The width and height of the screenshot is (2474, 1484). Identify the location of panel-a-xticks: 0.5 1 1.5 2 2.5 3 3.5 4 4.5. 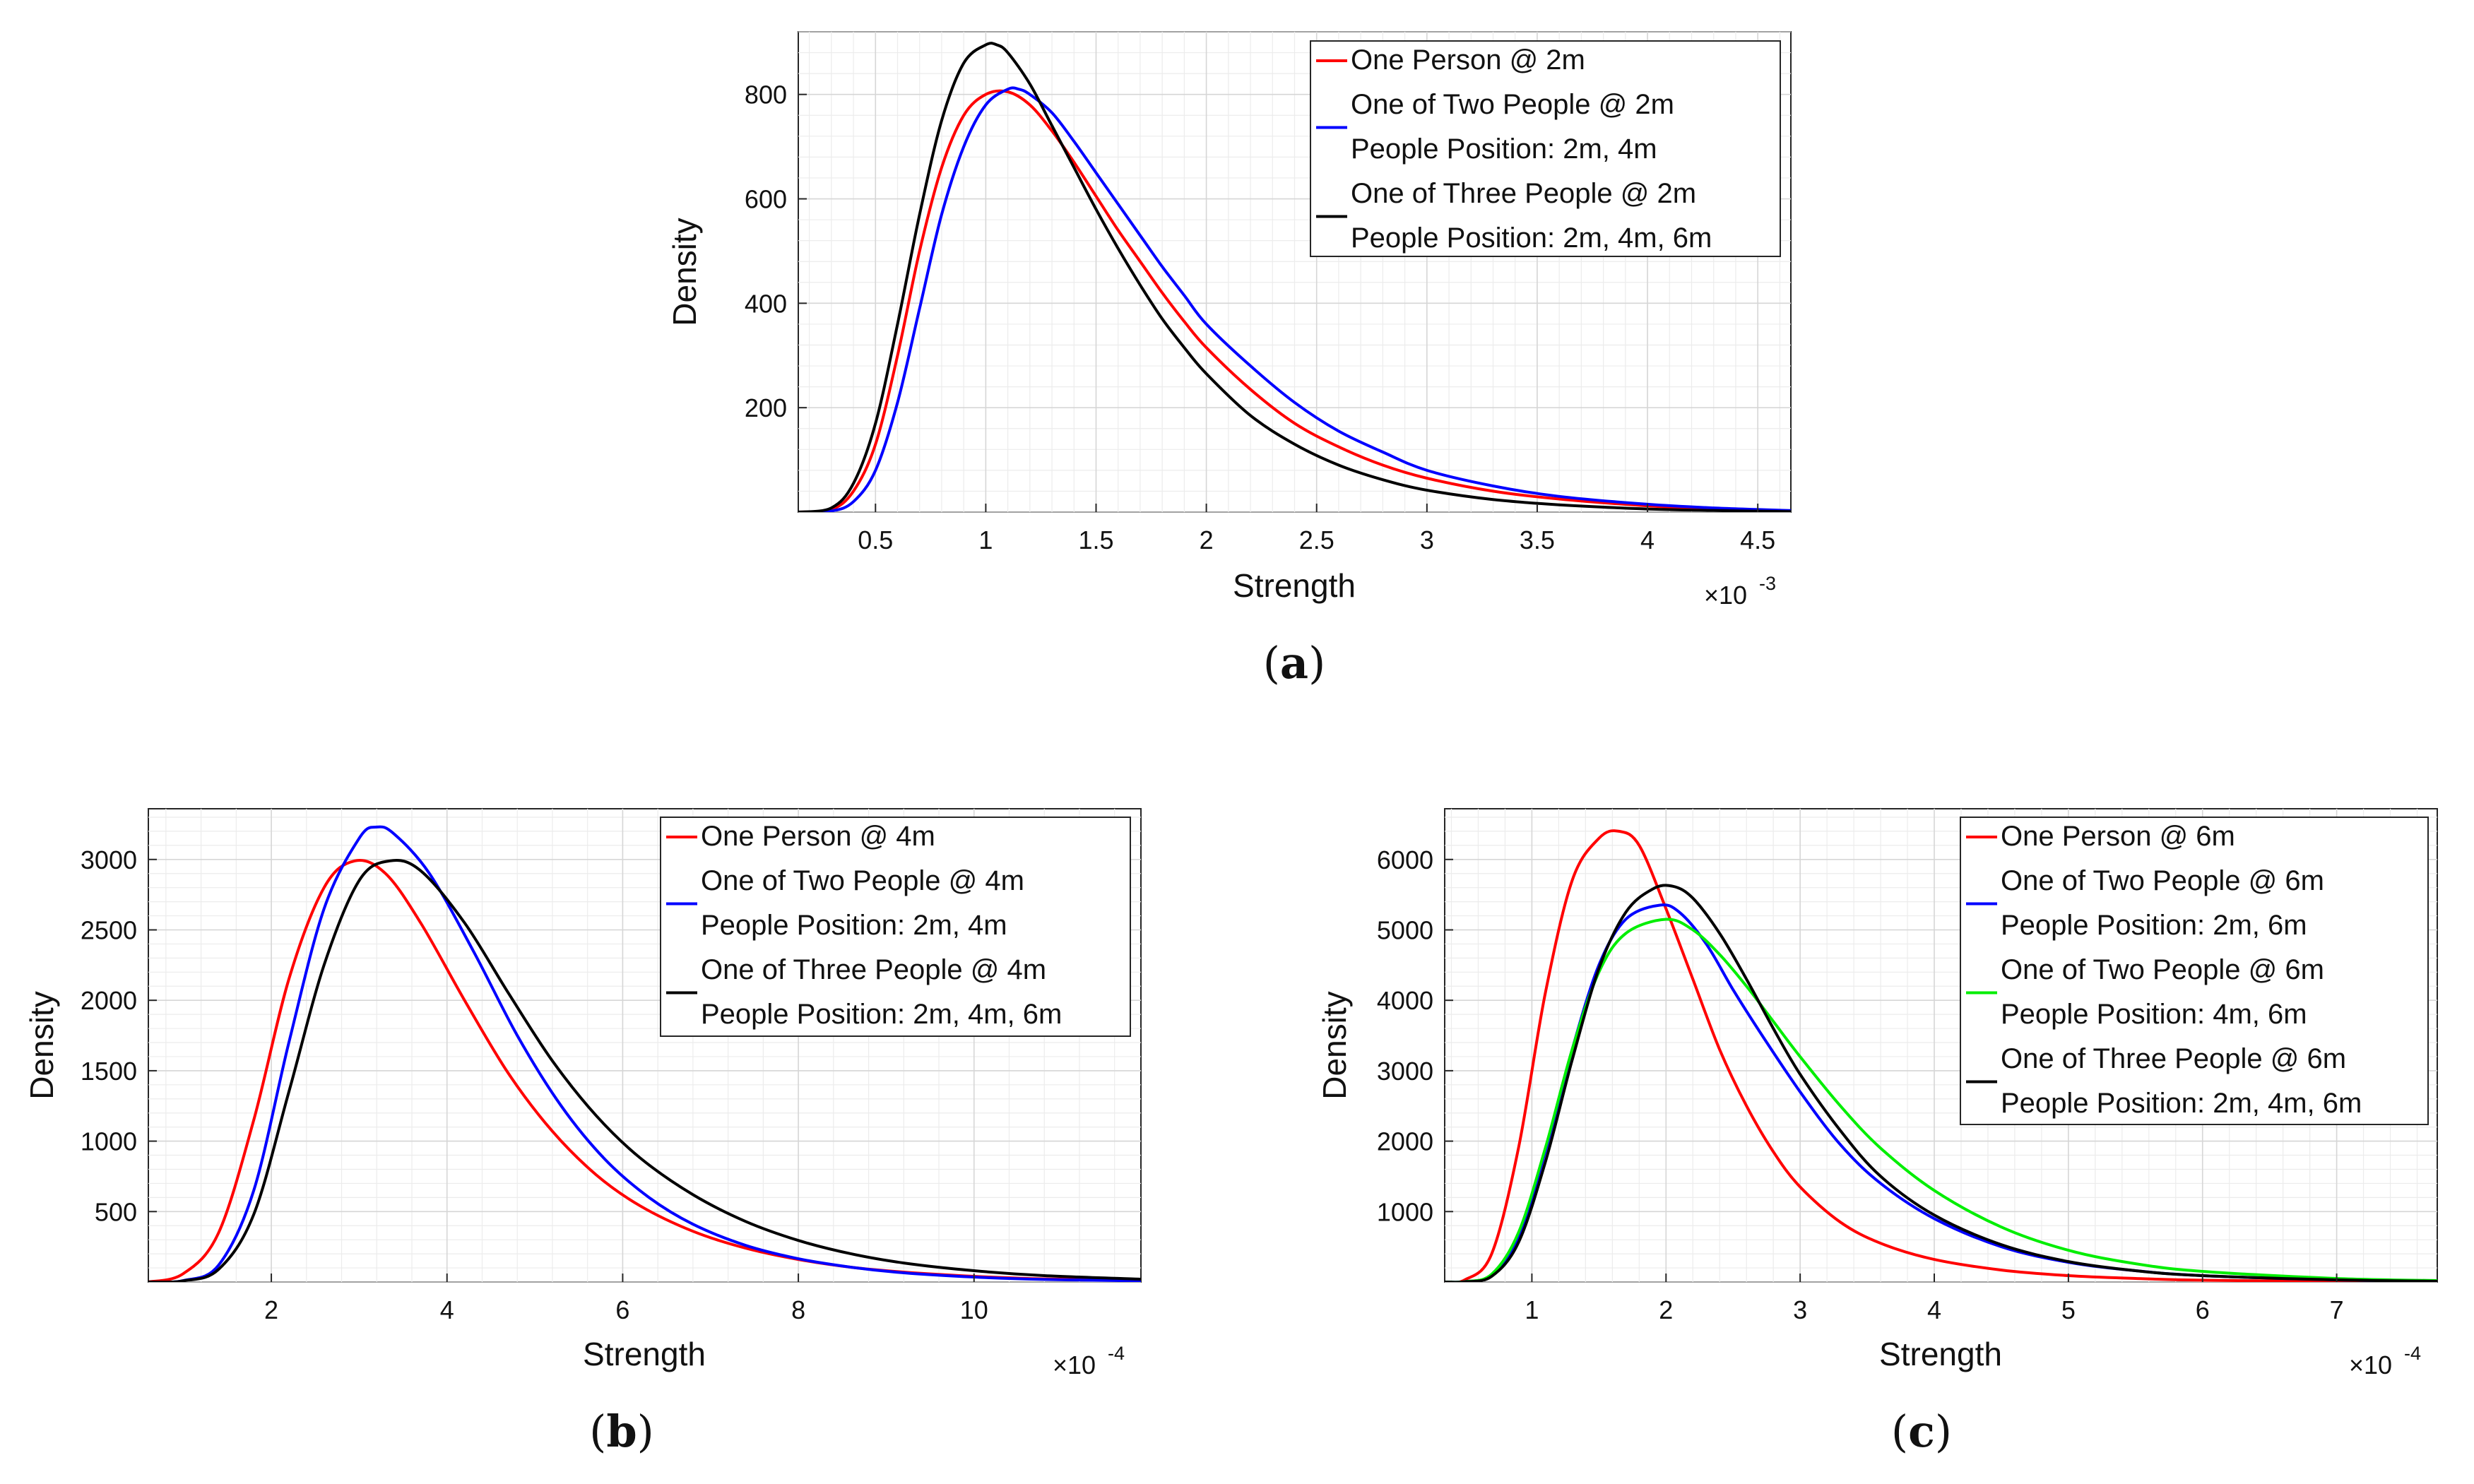
(1316, 529).